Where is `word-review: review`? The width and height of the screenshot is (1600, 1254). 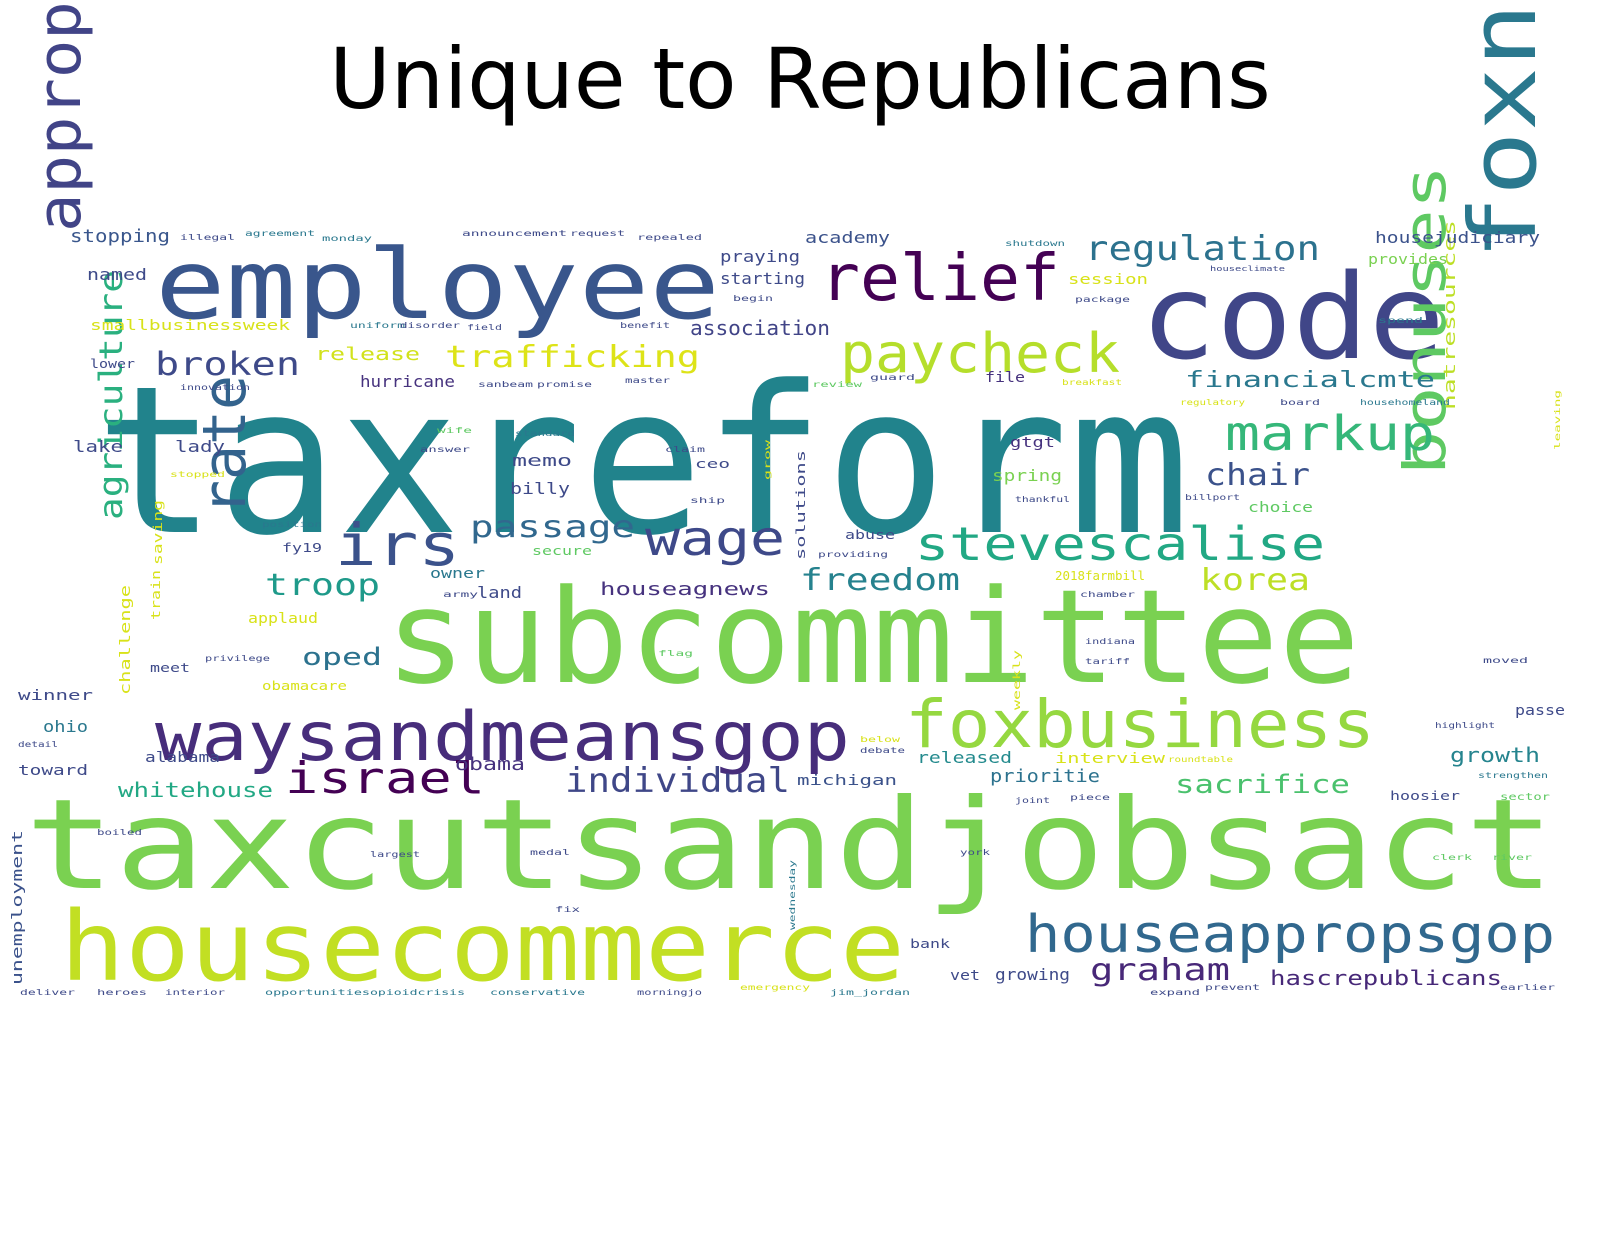
word-review: review is located at coordinates (837, 384).